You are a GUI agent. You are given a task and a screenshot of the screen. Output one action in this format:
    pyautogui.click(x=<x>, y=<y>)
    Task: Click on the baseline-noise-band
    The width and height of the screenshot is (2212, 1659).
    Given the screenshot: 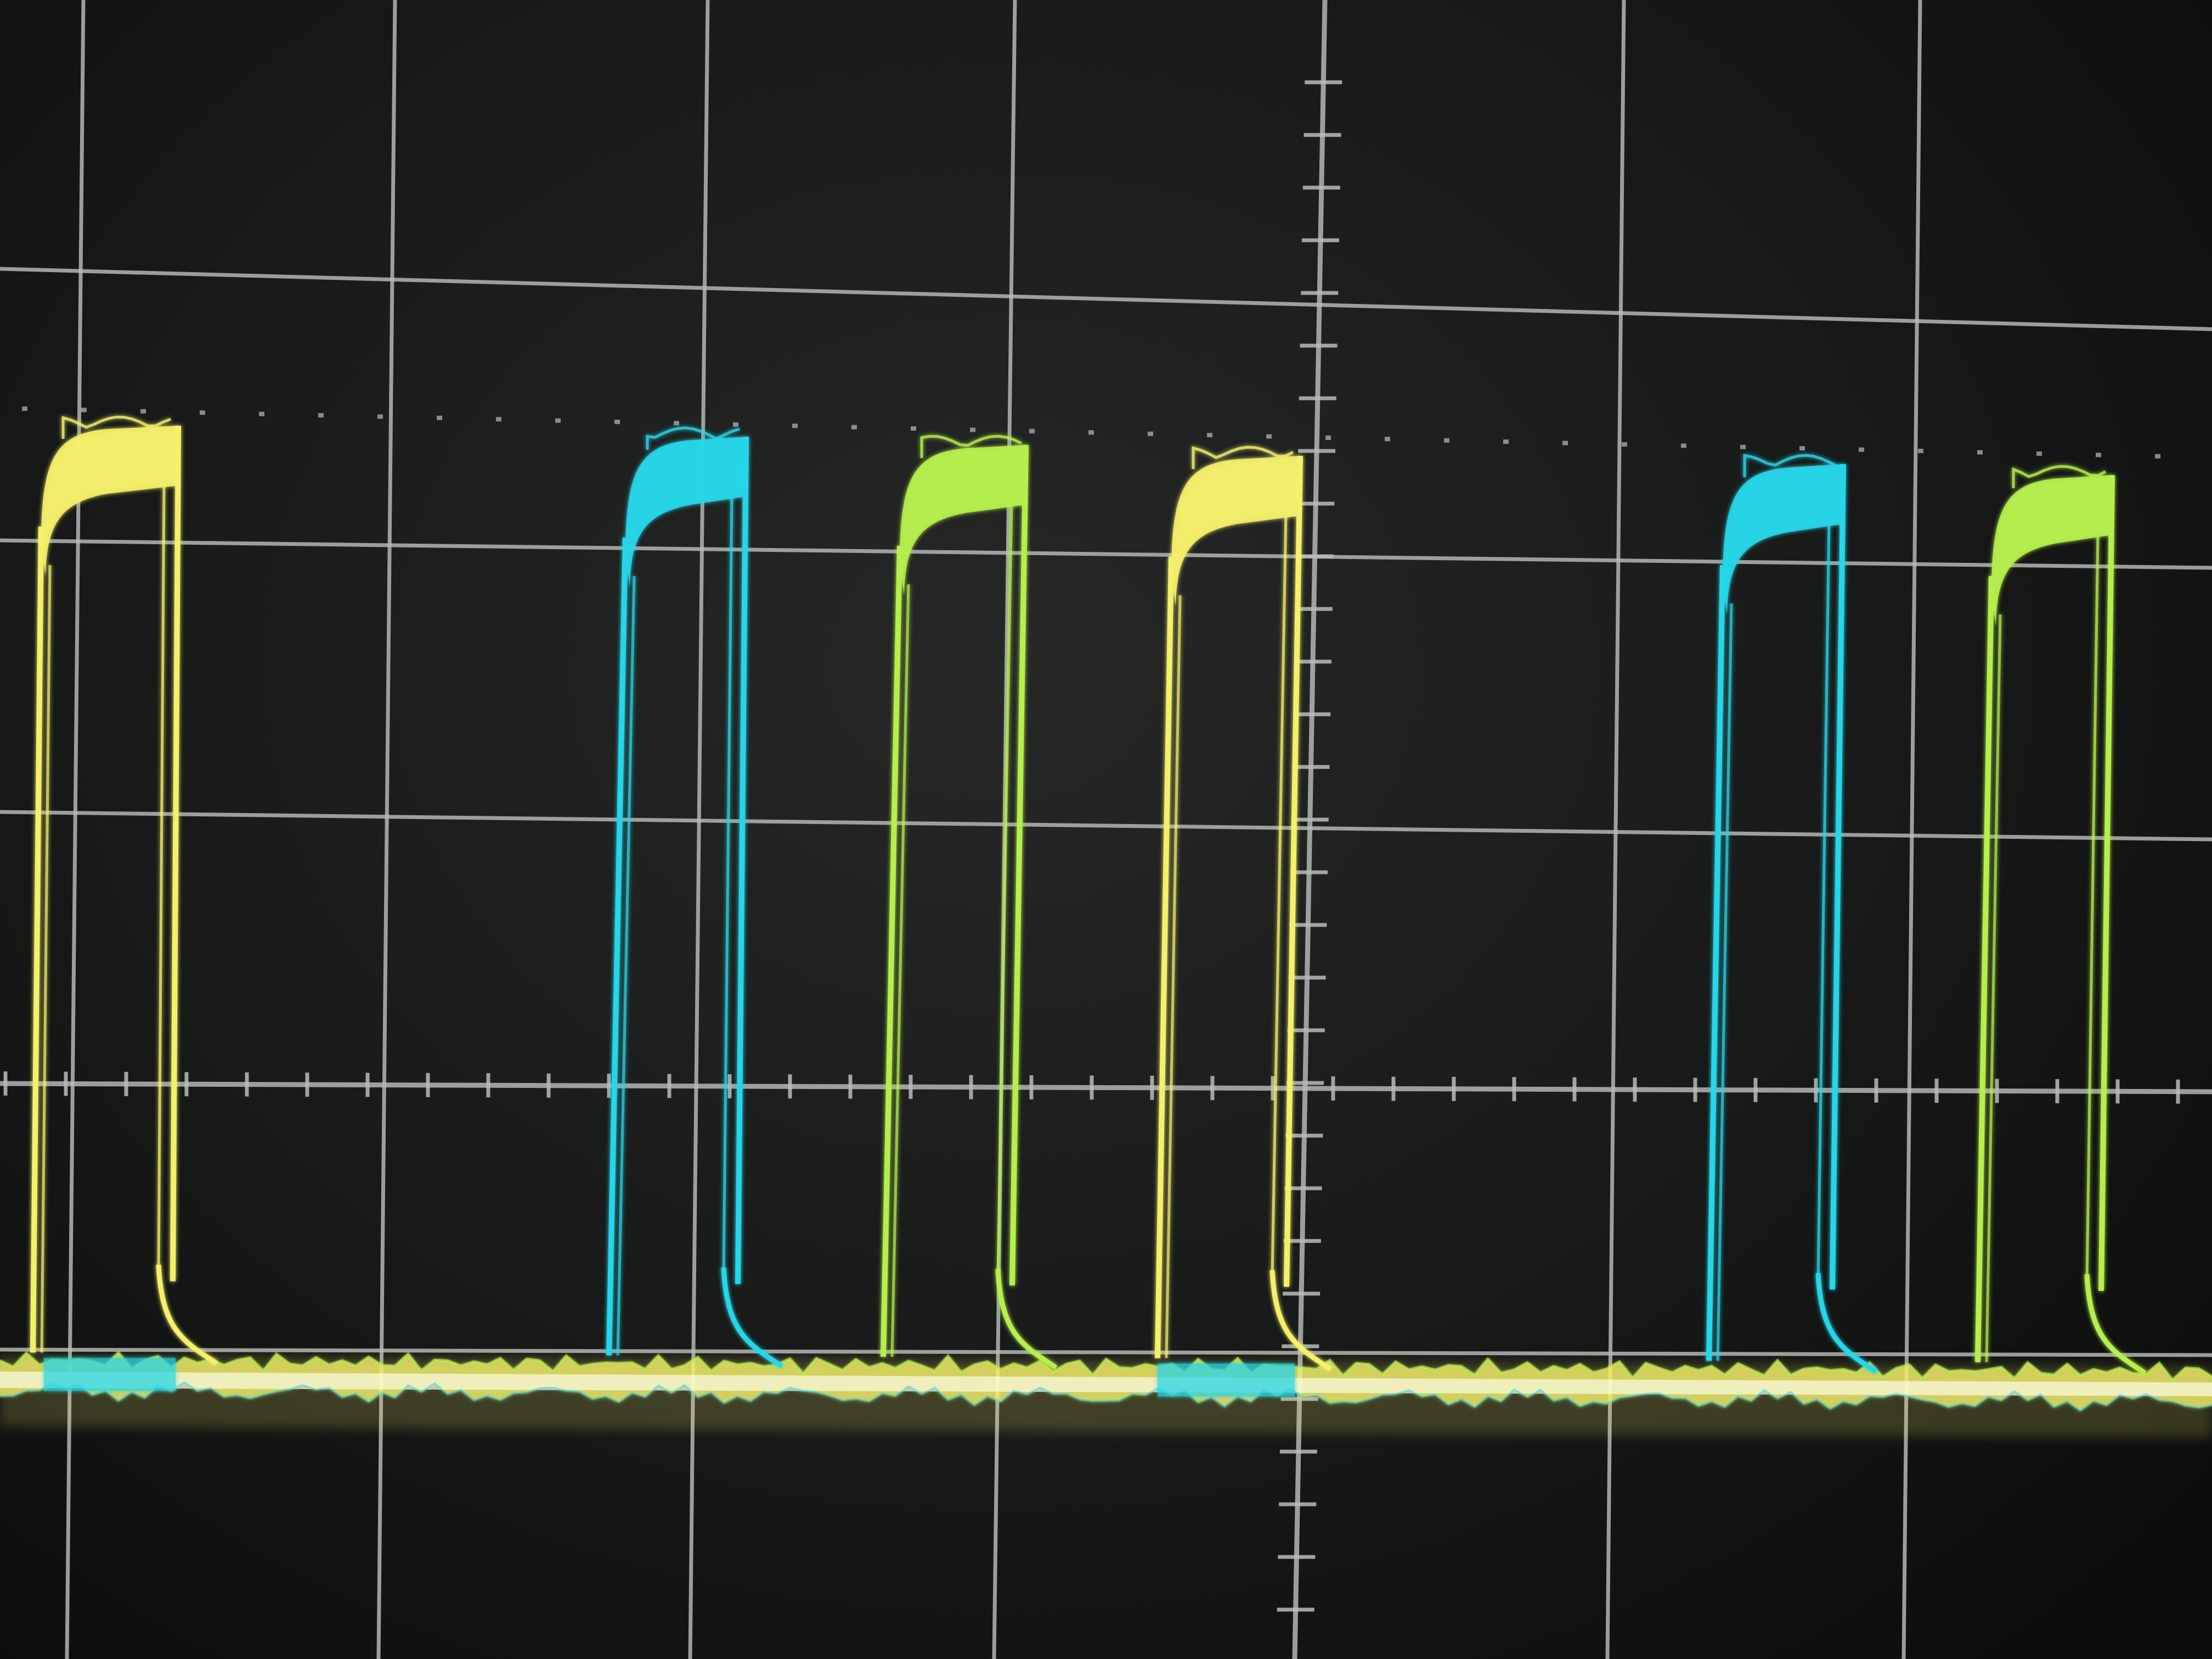 What is the action you would take?
    pyautogui.click(x=1106, y=1393)
    